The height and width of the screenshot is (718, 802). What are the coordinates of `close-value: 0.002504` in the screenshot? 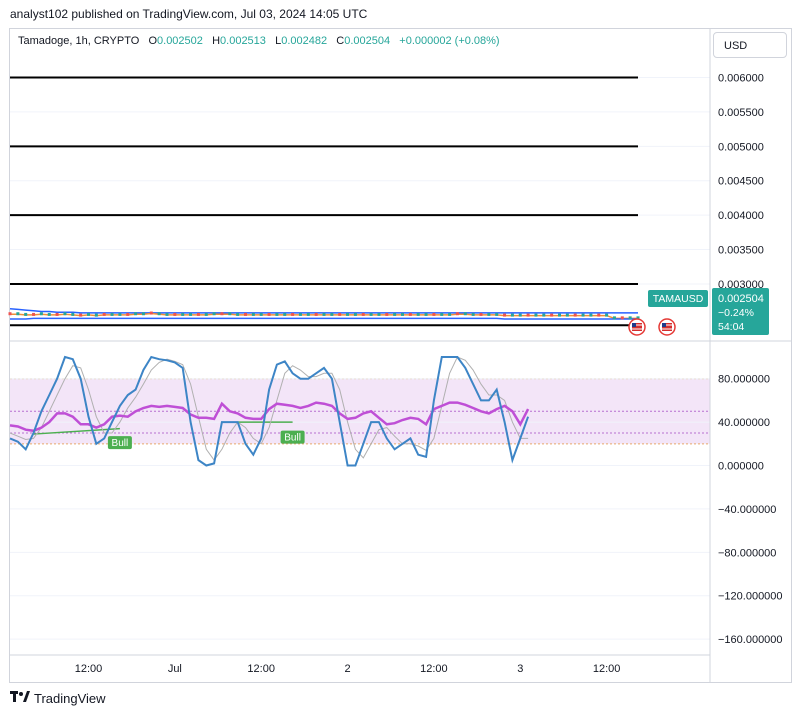 It's located at (367, 41).